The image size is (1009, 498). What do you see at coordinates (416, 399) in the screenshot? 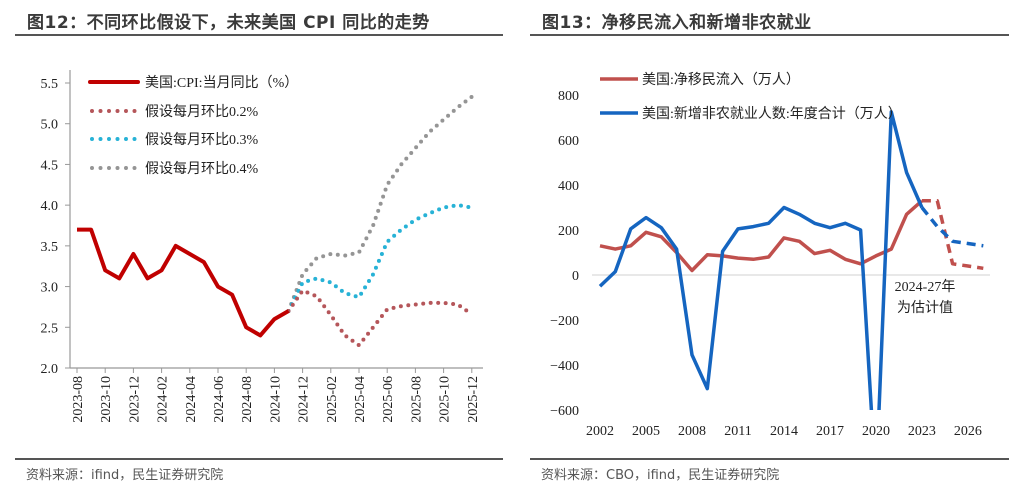
I see `x-tick-label: 2025-08` at bounding box center [416, 399].